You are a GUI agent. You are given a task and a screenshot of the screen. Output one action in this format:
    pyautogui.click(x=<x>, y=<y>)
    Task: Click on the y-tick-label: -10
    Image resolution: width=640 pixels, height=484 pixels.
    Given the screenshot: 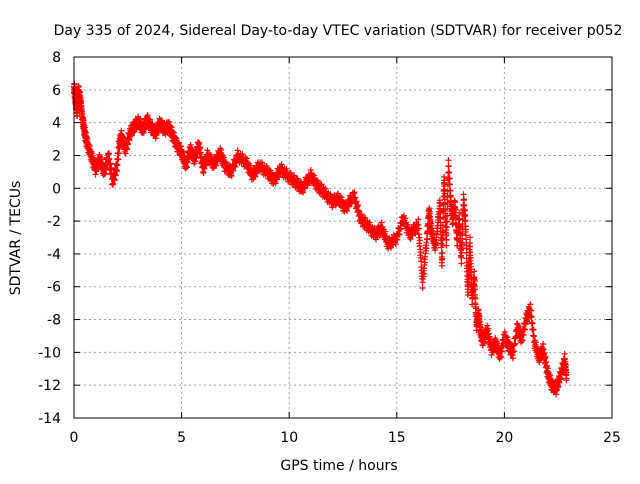 What is the action you would take?
    pyautogui.click(x=49, y=353)
    